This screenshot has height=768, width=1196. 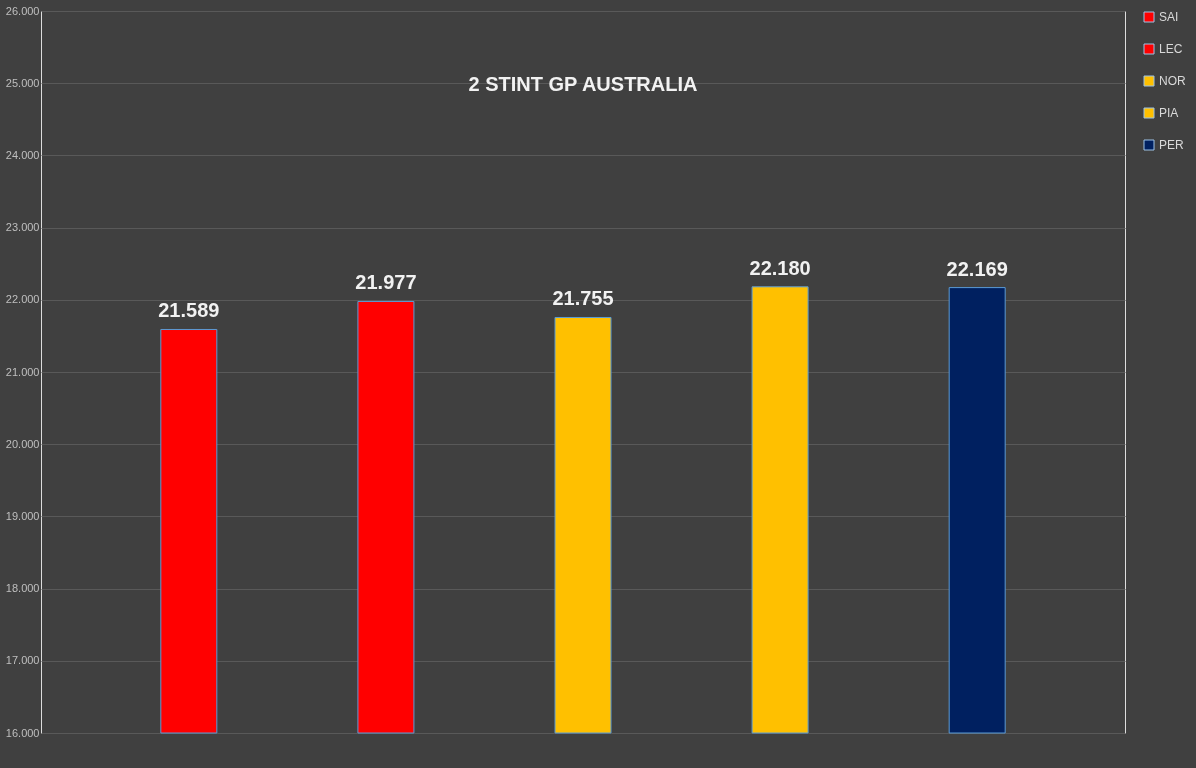 I want to click on y-tick-label: 17.000, so click(x=22, y=660).